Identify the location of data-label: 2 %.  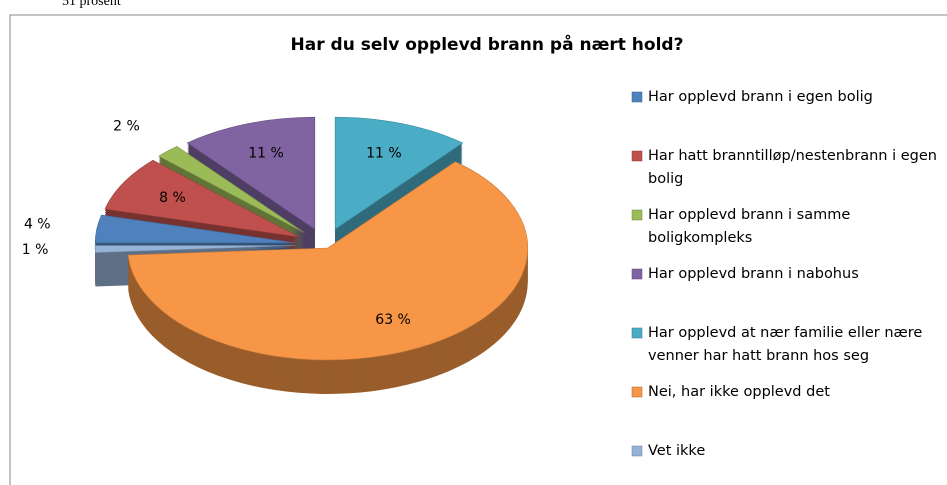
(126, 127).